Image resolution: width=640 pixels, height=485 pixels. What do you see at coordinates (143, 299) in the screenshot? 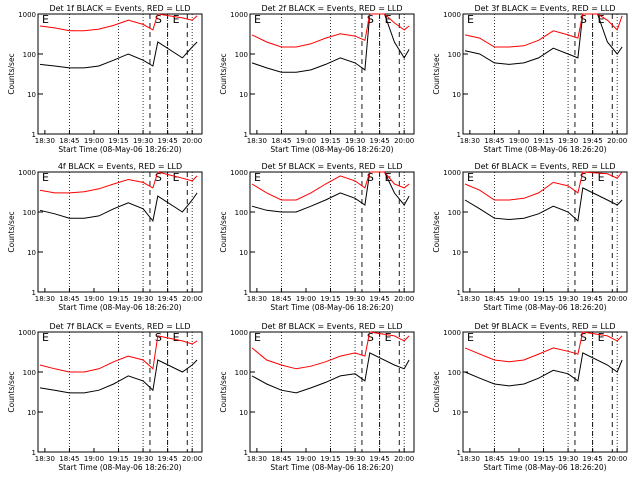
I see `panel-4-xtick-label: 19:30` at bounding box center [143, 299].